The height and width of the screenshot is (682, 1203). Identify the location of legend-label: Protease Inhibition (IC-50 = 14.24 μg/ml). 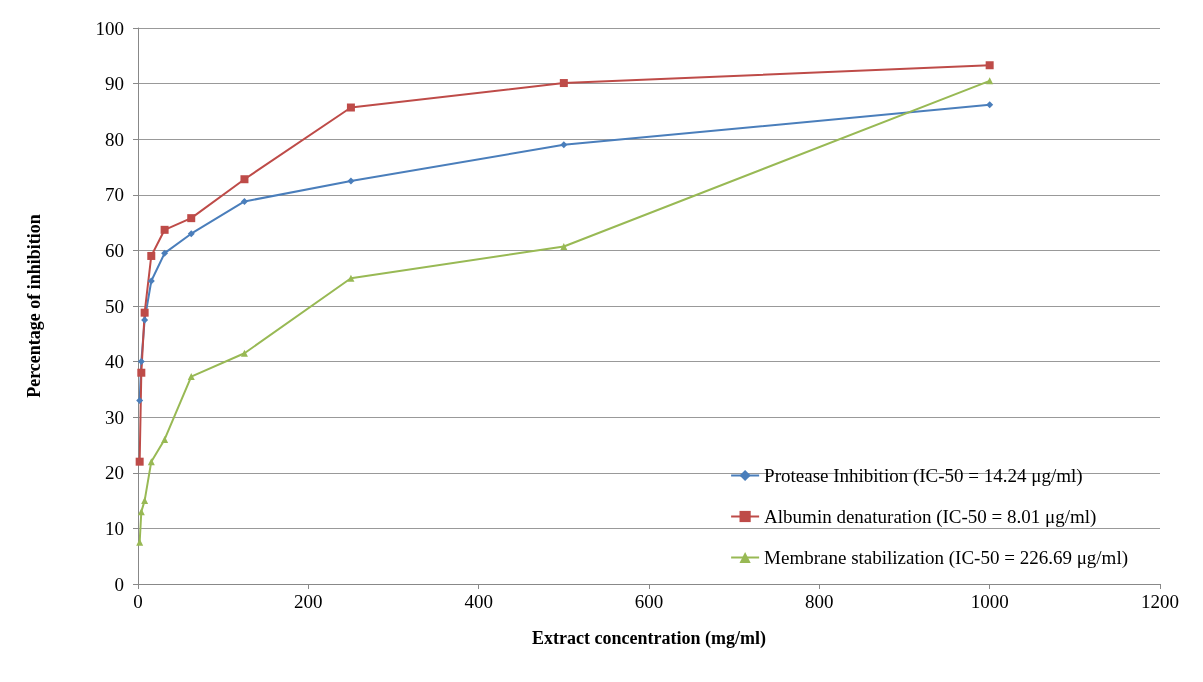
(923, 476).